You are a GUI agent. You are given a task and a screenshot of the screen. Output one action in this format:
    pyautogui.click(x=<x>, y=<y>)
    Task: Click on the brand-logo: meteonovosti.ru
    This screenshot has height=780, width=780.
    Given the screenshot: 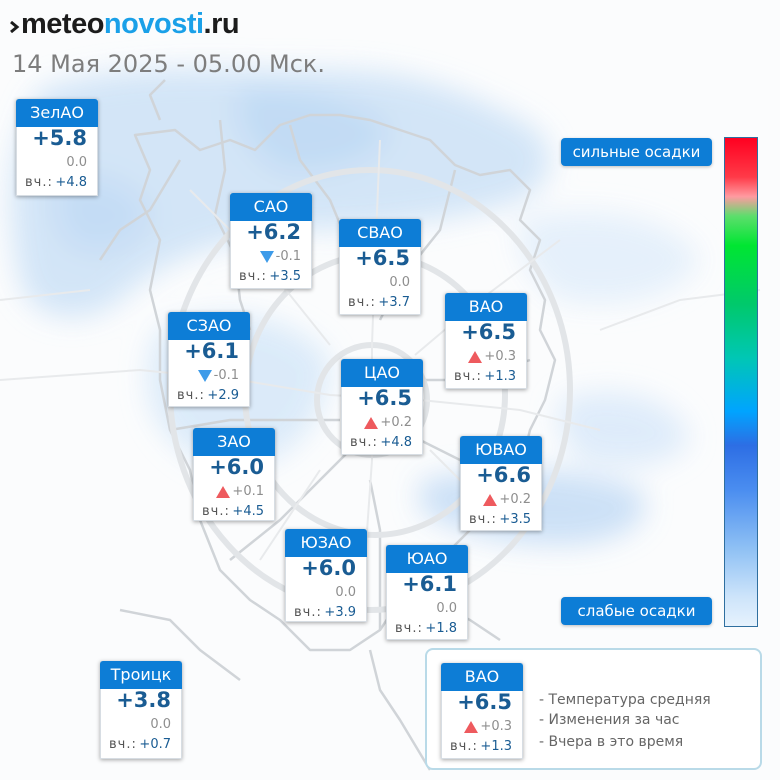 What is the action you would take?
    pyautogui.click(x=125, y=24)
    